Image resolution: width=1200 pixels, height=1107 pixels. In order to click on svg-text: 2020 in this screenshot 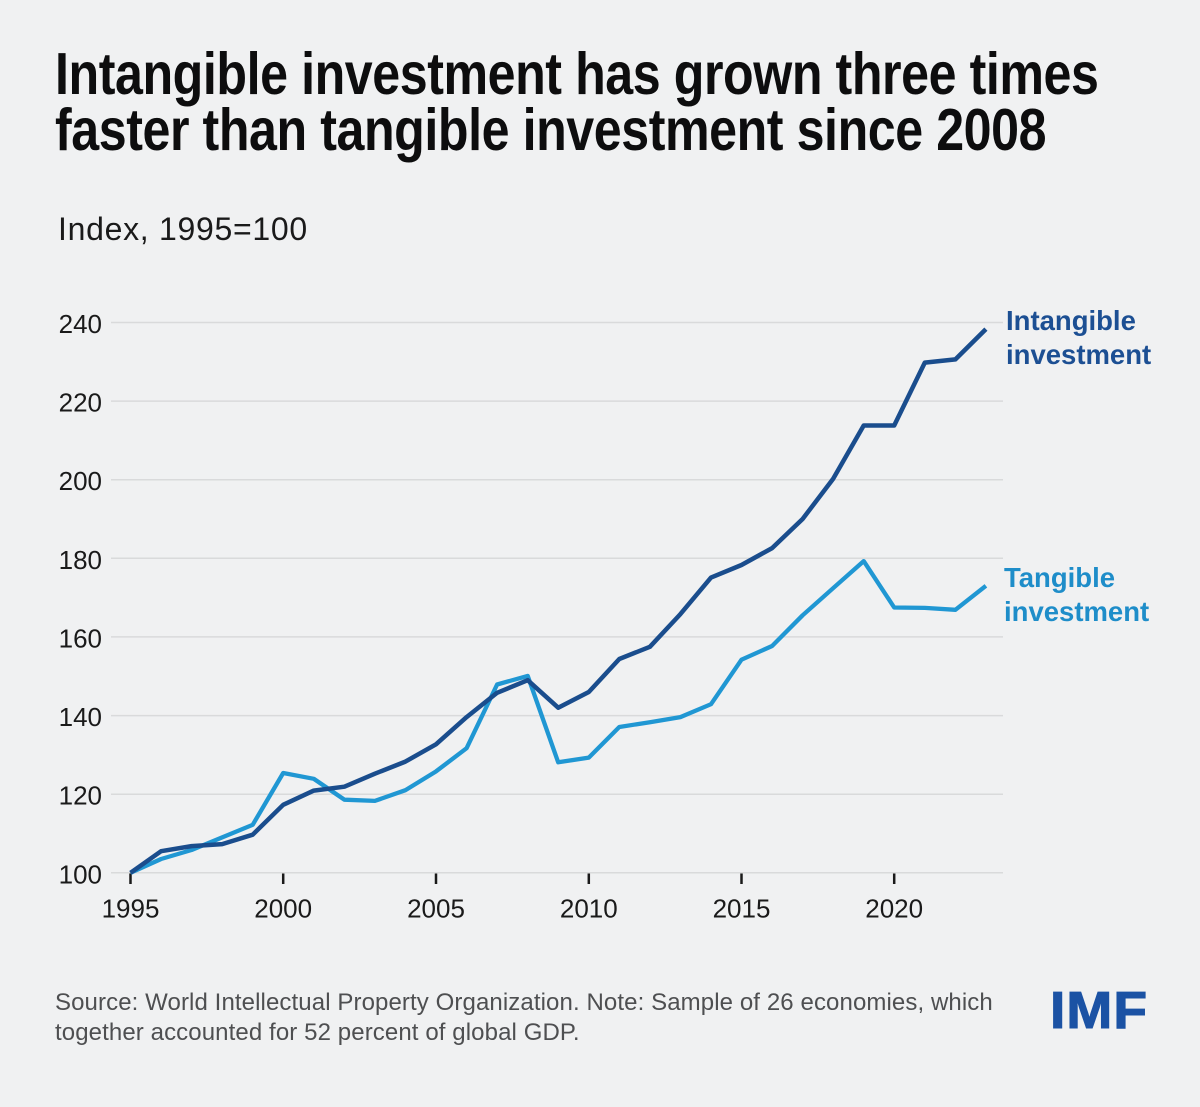, I will do `click(894, 909)`.